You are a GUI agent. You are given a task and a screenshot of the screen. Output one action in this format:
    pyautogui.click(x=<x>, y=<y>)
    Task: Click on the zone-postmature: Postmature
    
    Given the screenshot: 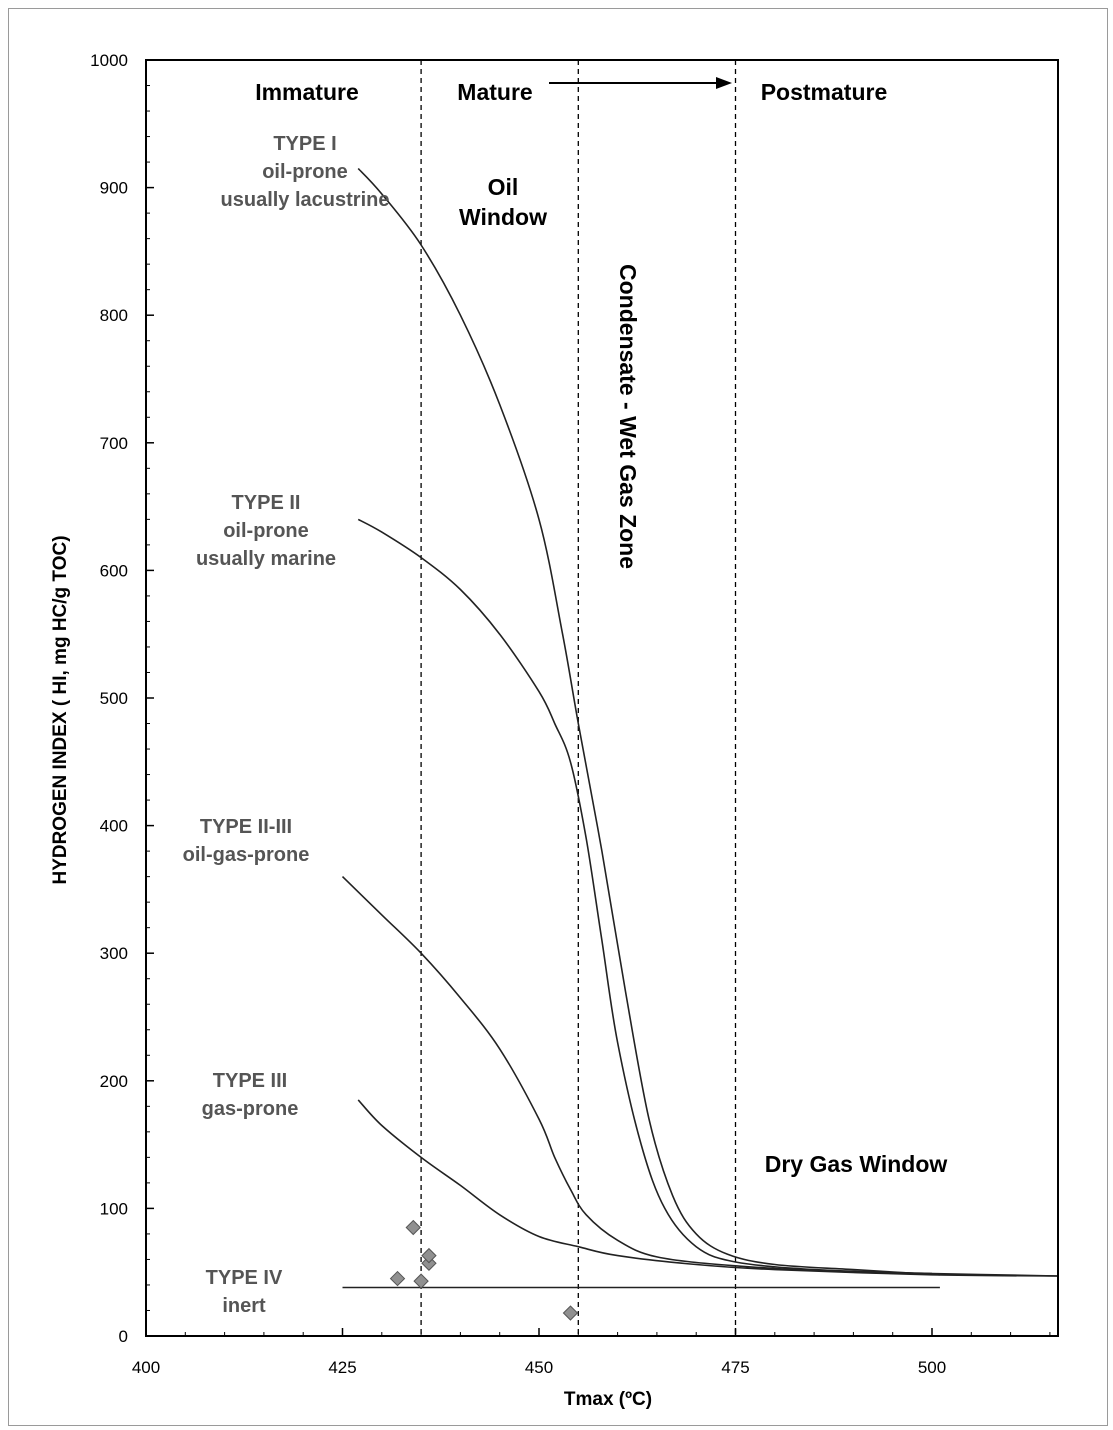 What is the action you would take?
    pyautogui.click(x=824, y=92)
    